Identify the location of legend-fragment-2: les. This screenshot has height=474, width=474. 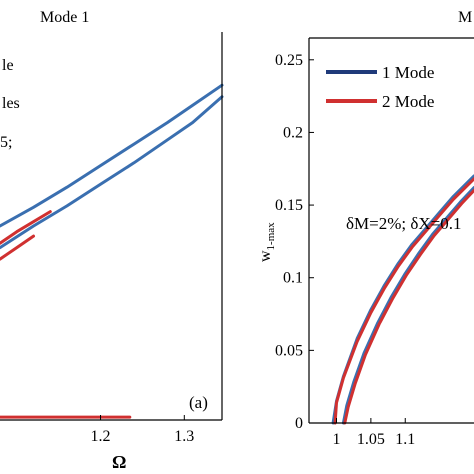
(11, 103).